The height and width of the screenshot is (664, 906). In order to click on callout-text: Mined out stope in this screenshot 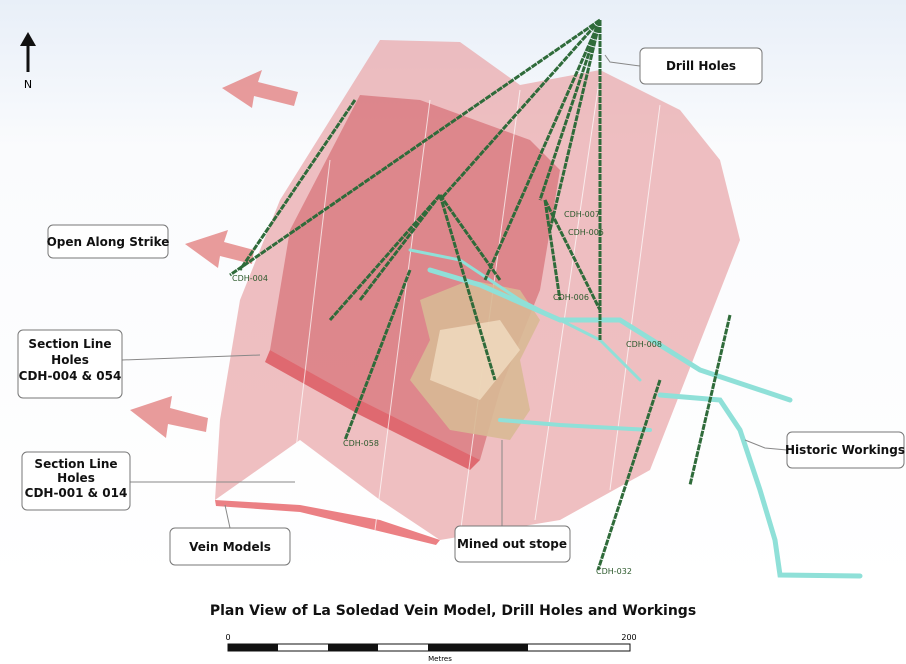, I will do `click(512, 544)`.